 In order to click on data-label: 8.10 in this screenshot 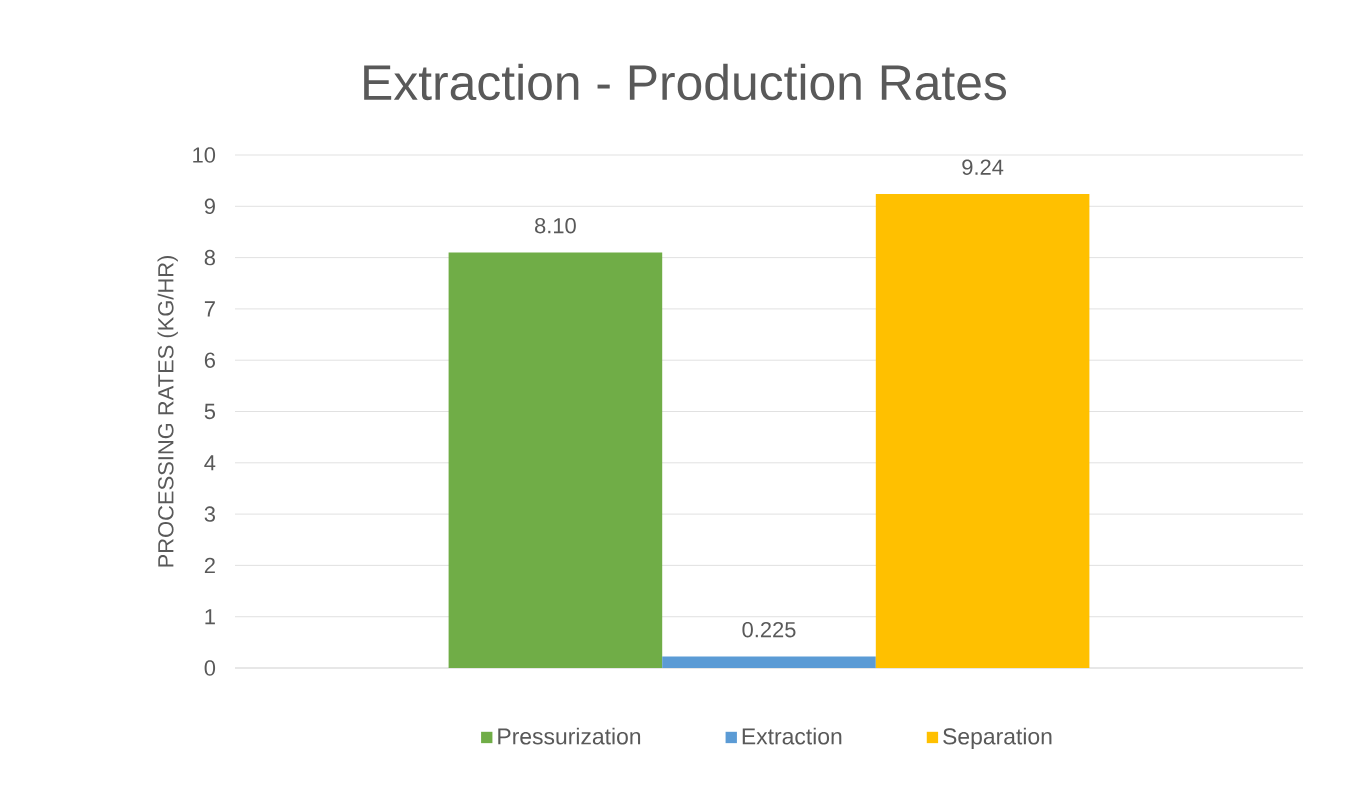, I will do `click(555, 225)`.